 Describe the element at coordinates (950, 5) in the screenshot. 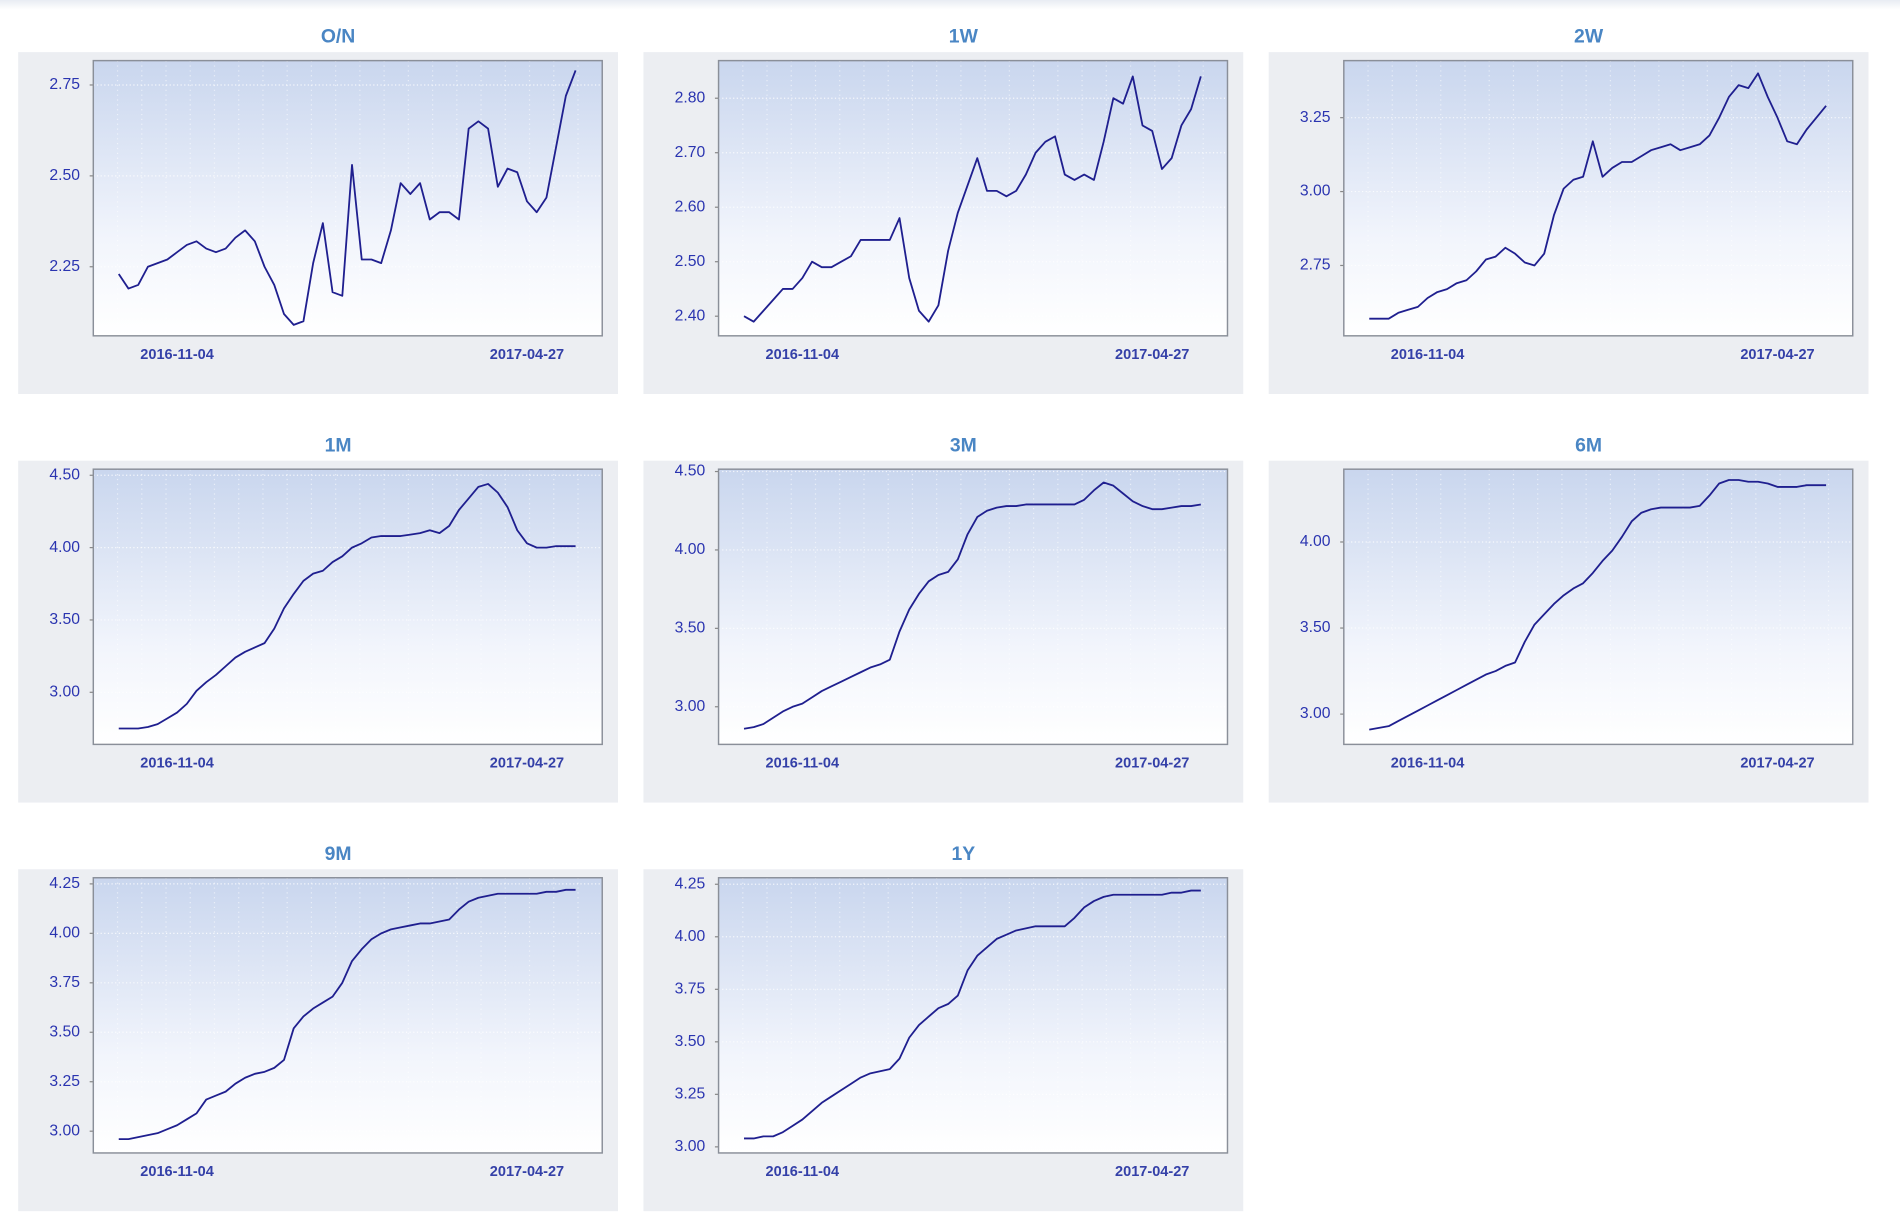

I see `top-shade` at that location.